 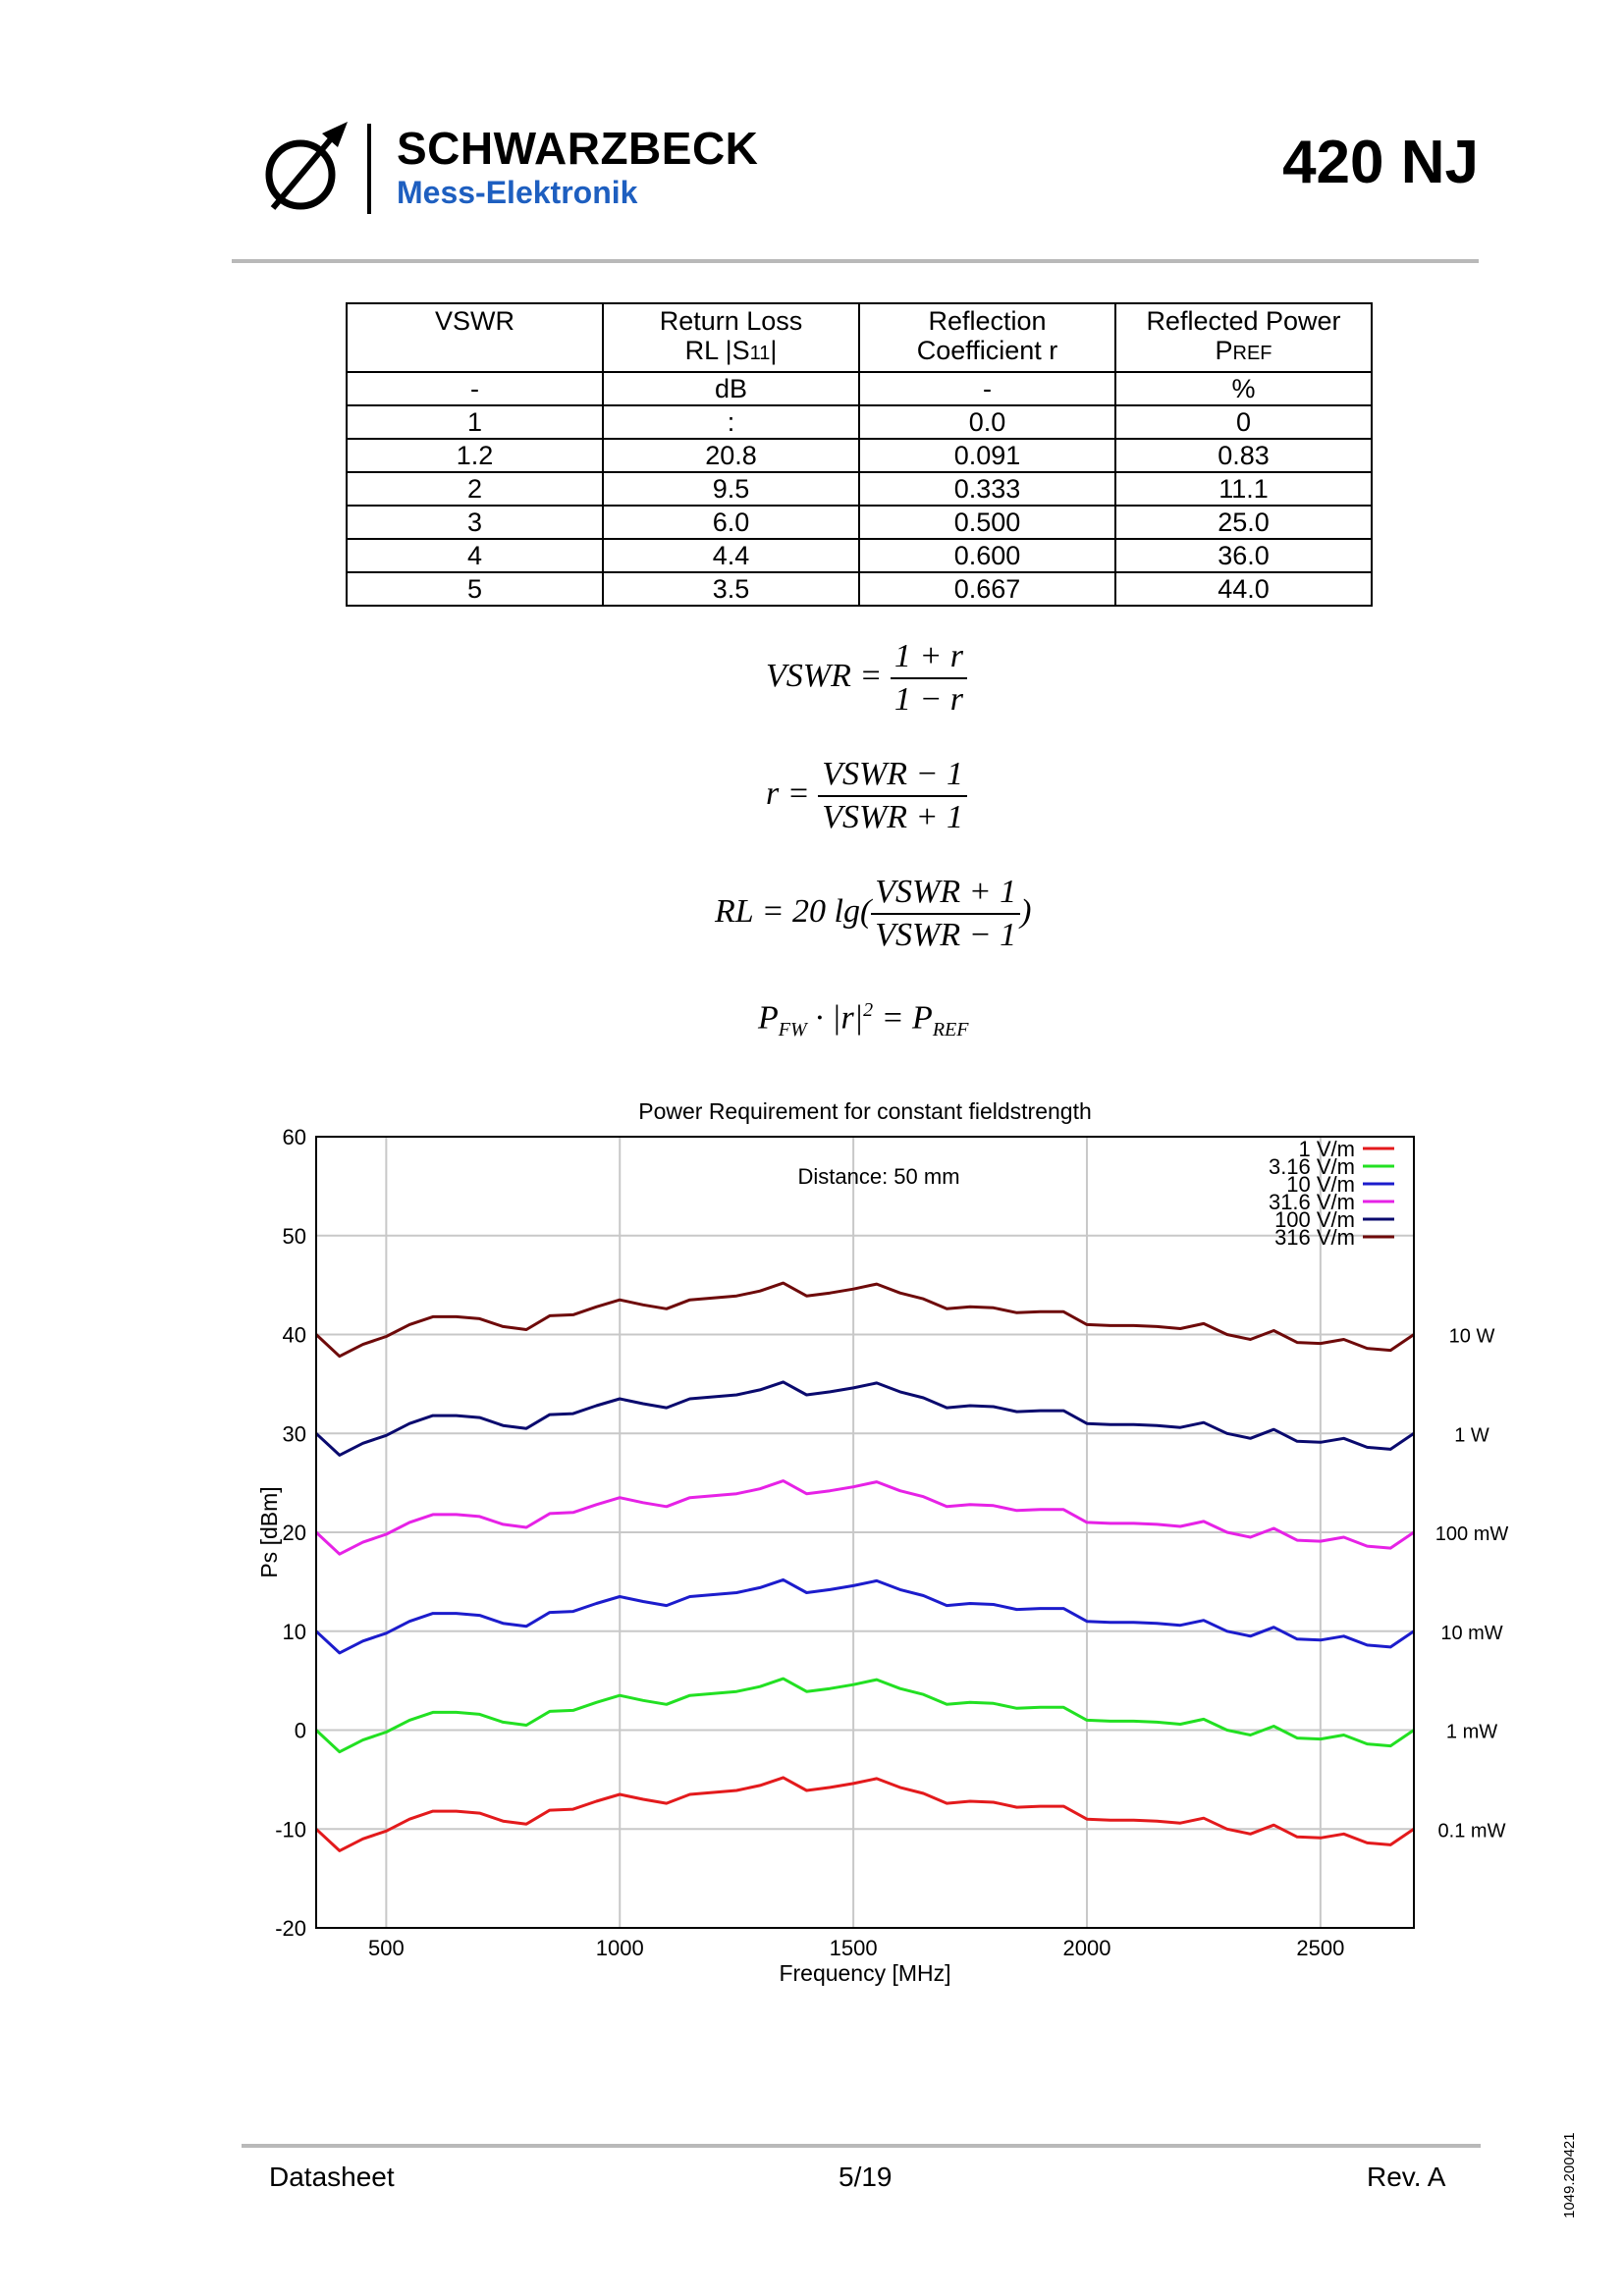 I want to click on x-tick-label: 500, so click(x=386, y=1948).